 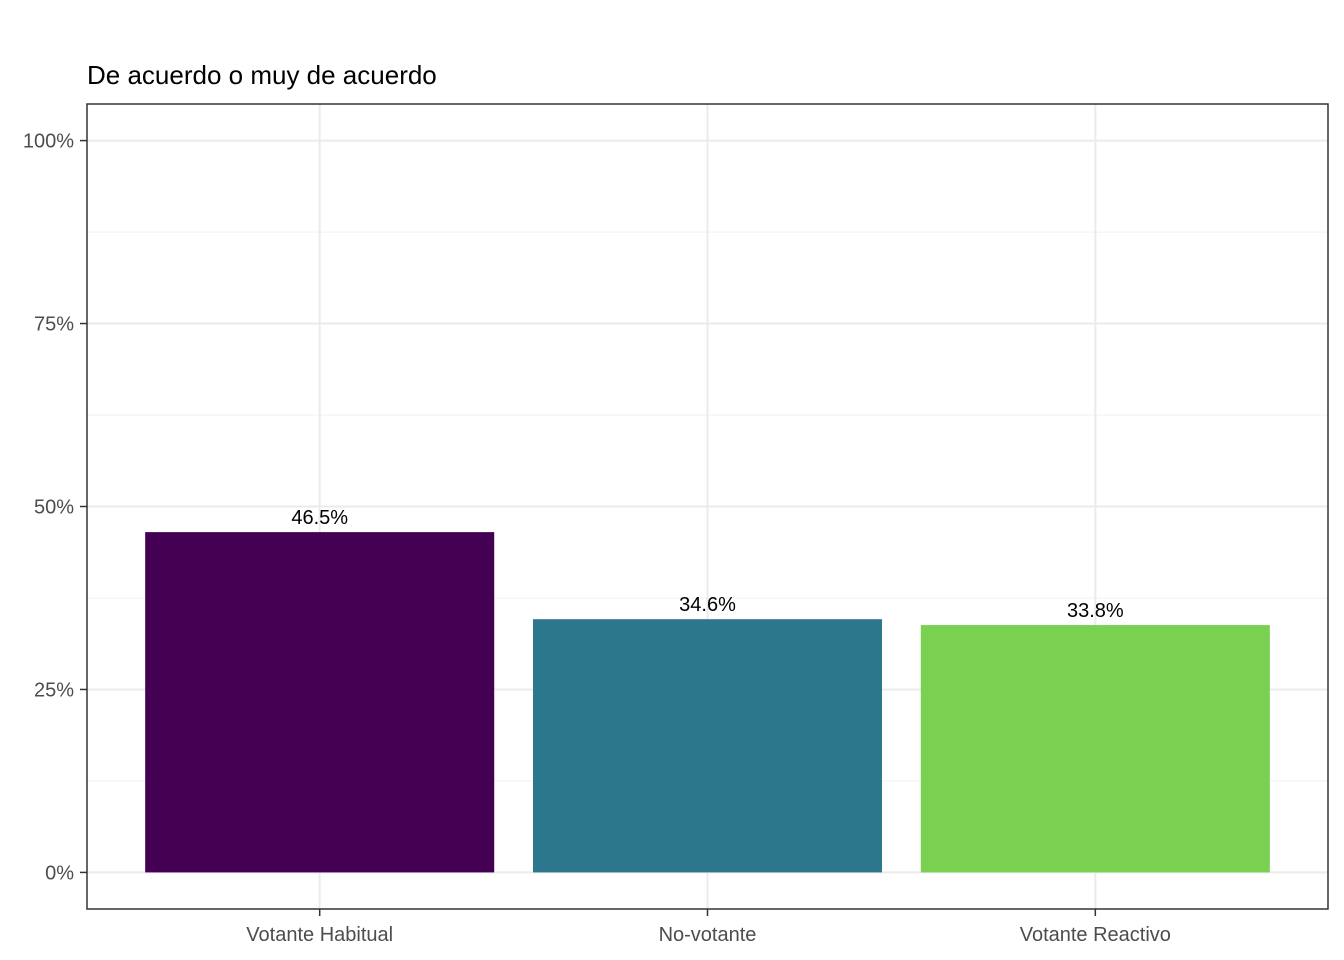 I want to click on chart-title: De acuerdo o muy de acuerdo, so click(x=262, y=75).